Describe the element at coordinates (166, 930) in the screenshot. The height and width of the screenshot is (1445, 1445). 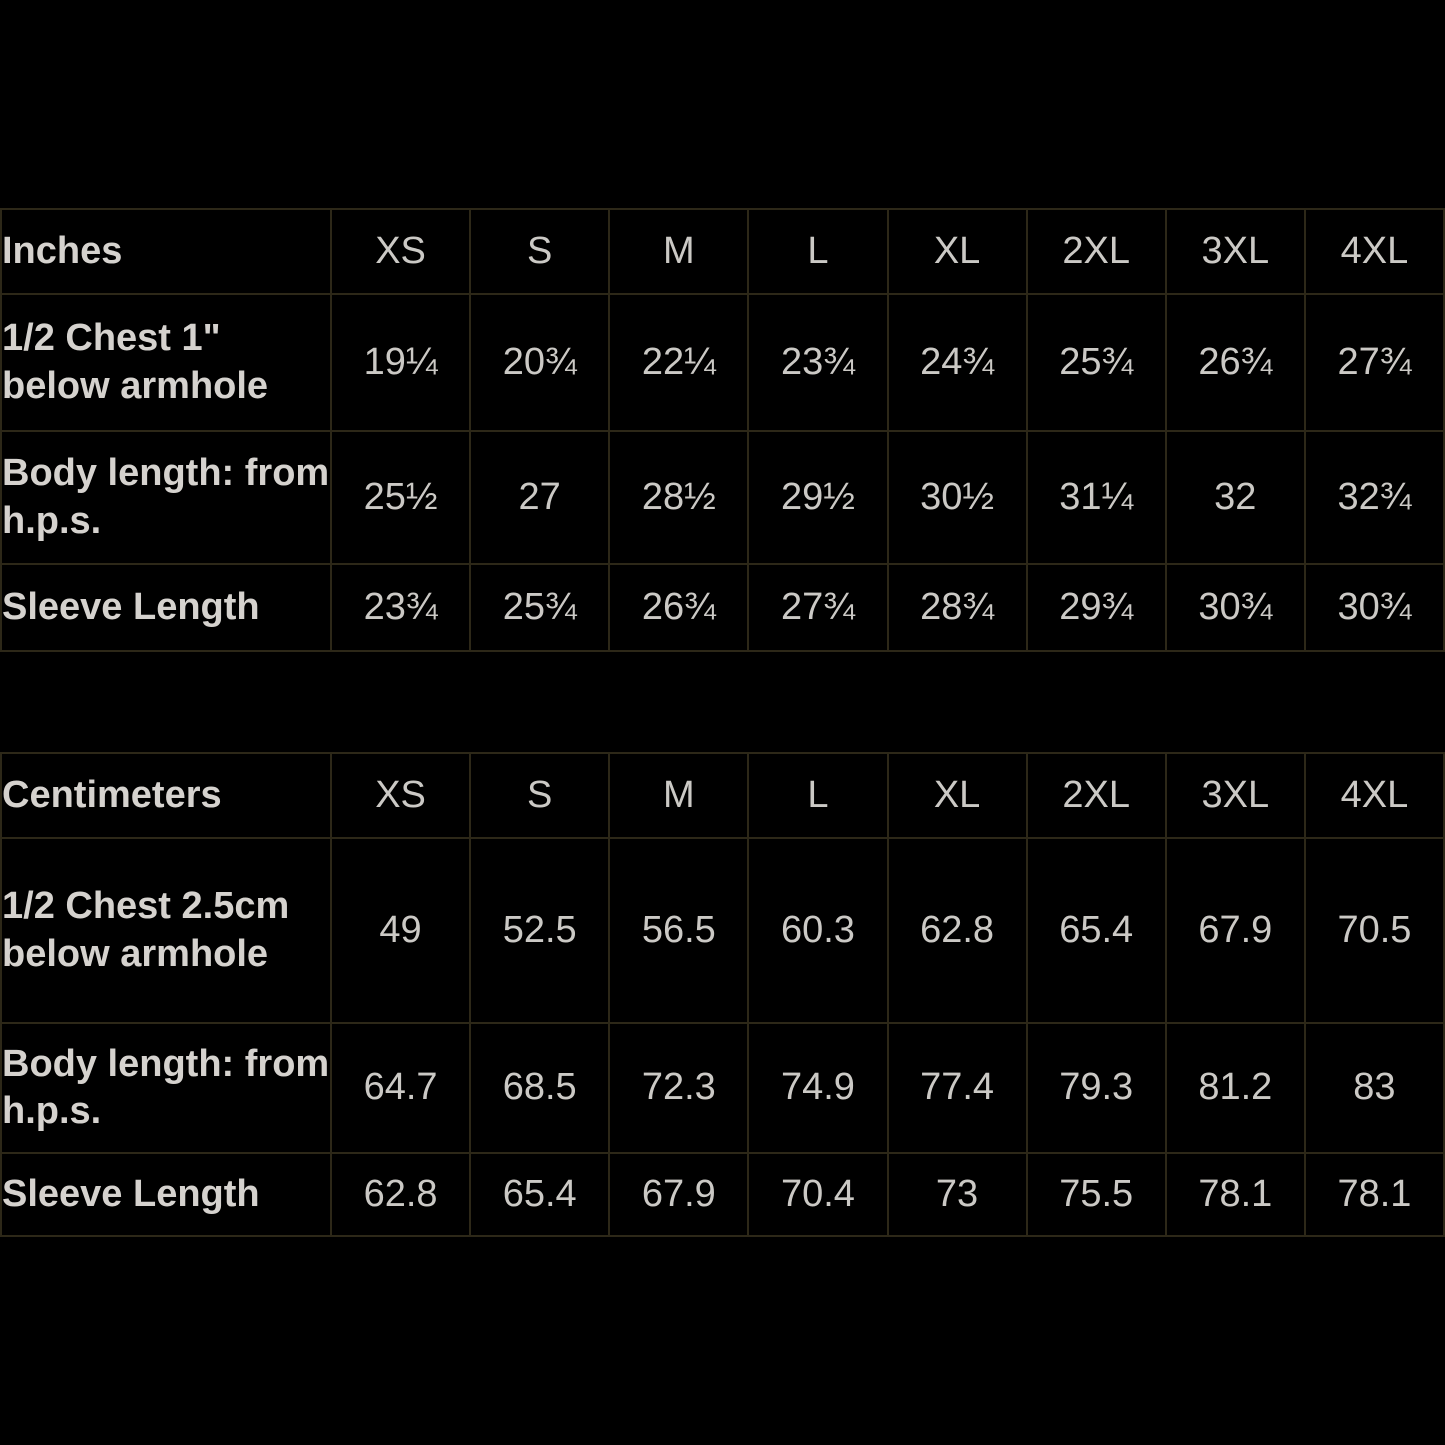
I see `row-label-cell: 1/2 Chest 2.5cm below armhole` at that location.